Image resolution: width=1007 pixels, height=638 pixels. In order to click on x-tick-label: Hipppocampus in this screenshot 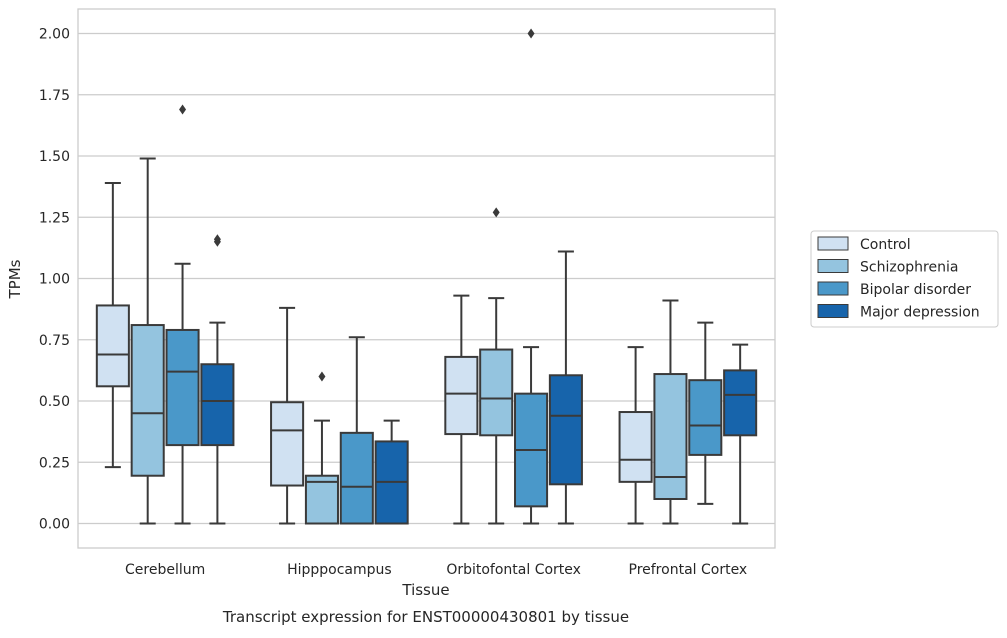, I will do `click(339, 570)`.